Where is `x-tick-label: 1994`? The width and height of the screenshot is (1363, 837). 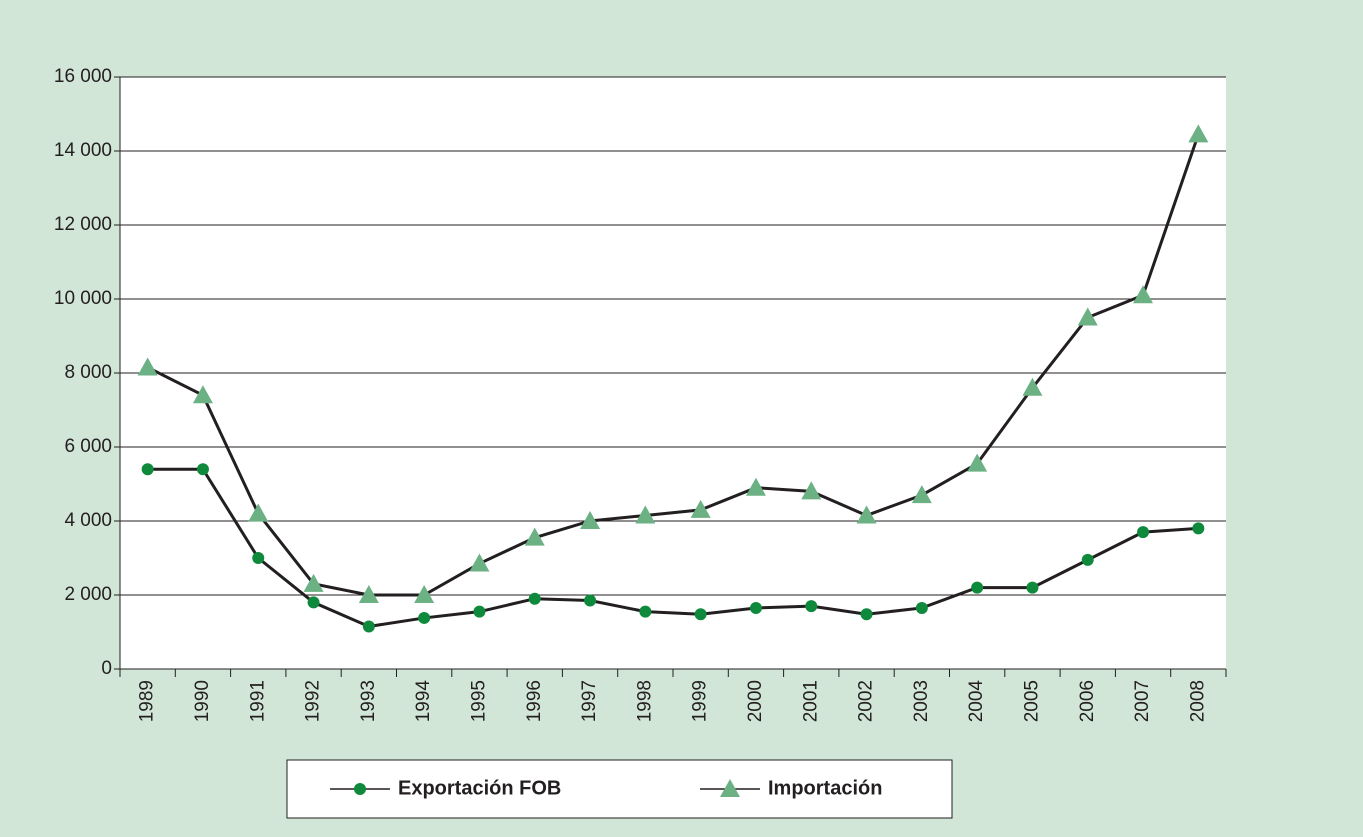
x-tick-label: 1994 is located at coordinates (423, 701).